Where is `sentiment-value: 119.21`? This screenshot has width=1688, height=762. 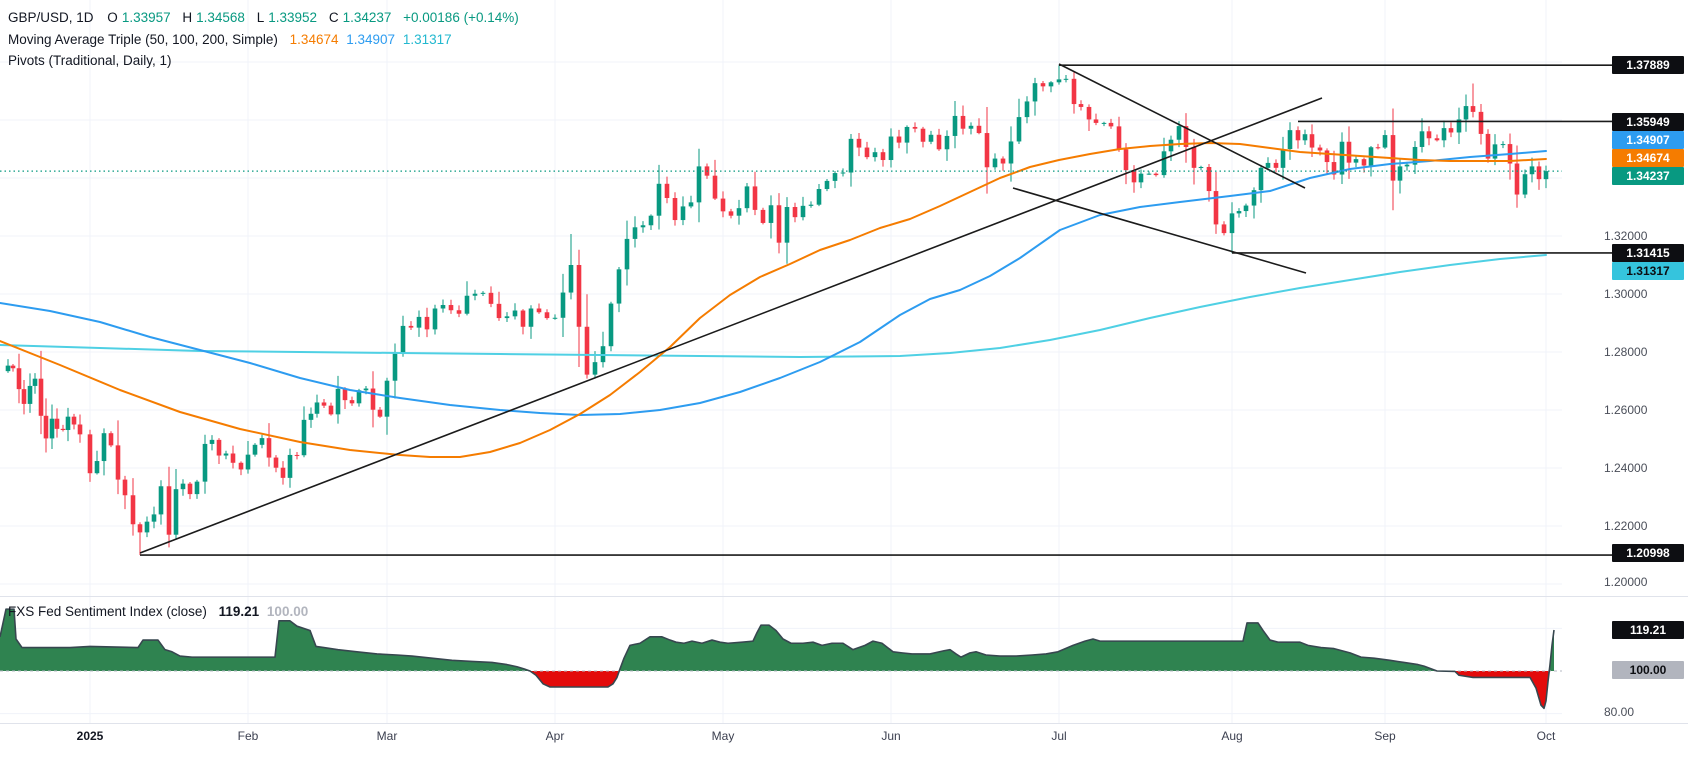 sentiment-value: 119.21 is located at coordinates (239, 611).